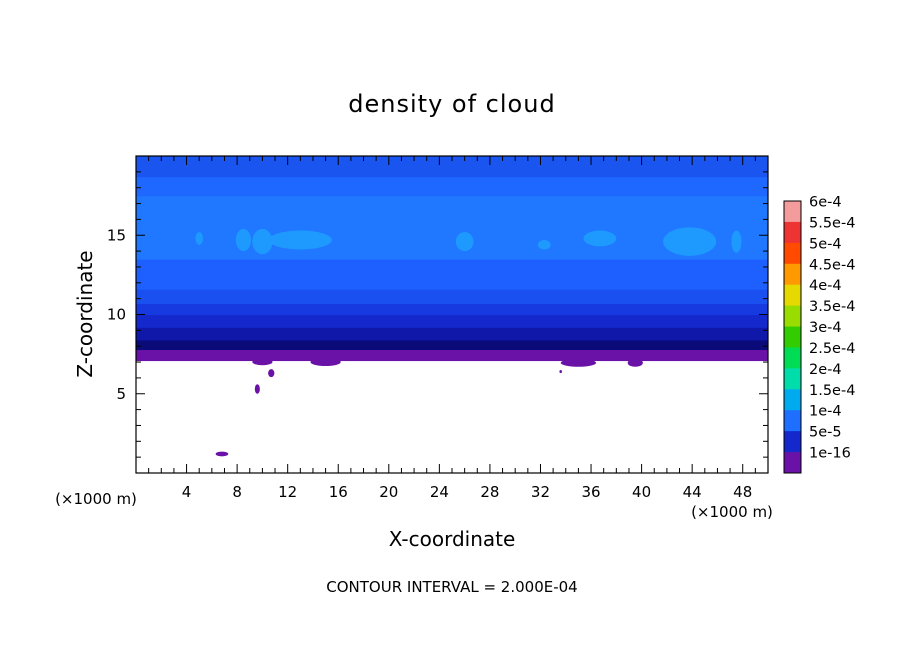  I want to click on colorbar-label: 5e-5, so click(825, 433).